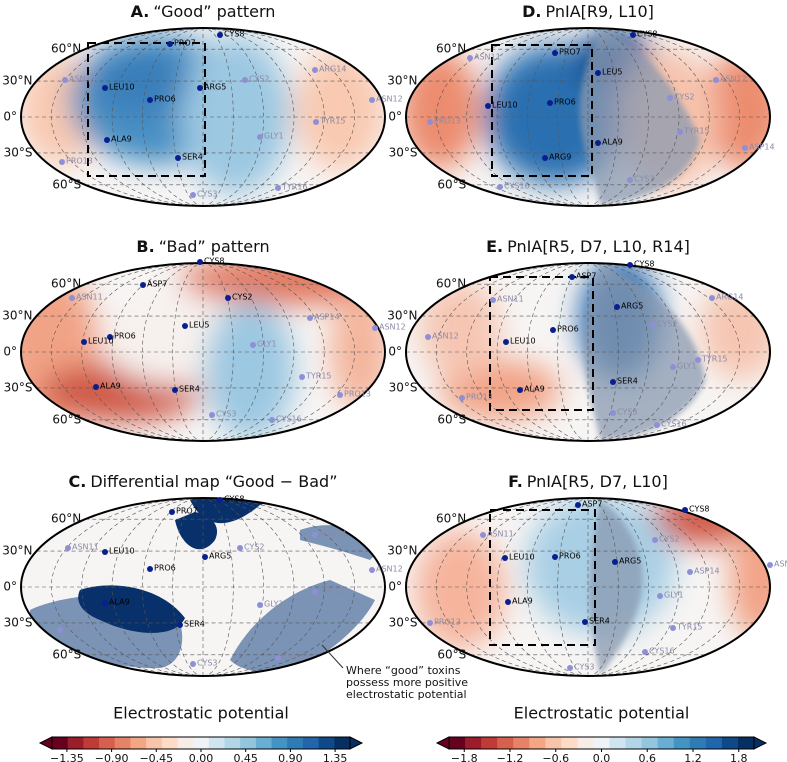  What do you see at coordinates (555, 757) in the screenshot?
I see `colorbar-tick-label: −0.6` at bounding box center [555, 757].